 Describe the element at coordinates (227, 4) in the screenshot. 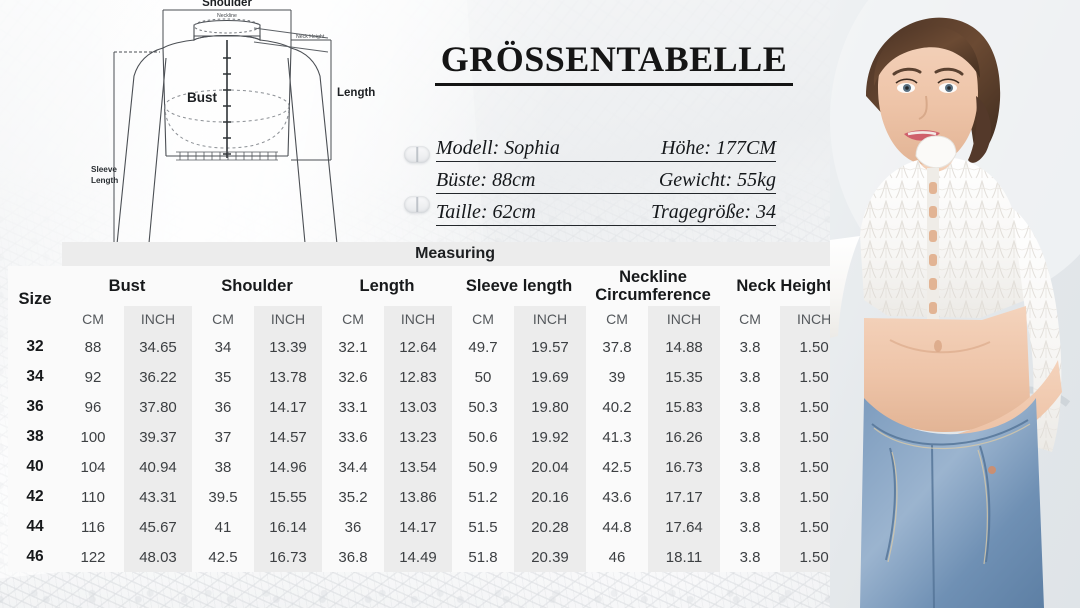

I see `diagram-shoulder-label: Shoulder` at that location.